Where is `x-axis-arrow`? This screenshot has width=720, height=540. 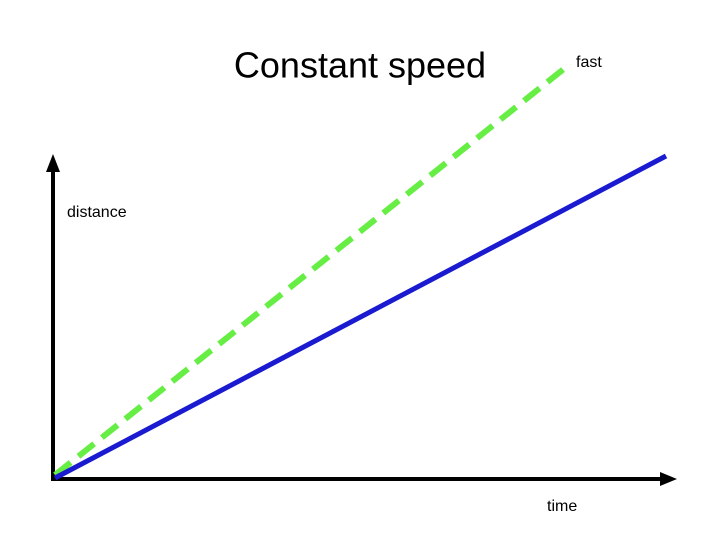 x-axis-arrow is located at coordinates (668, 479).